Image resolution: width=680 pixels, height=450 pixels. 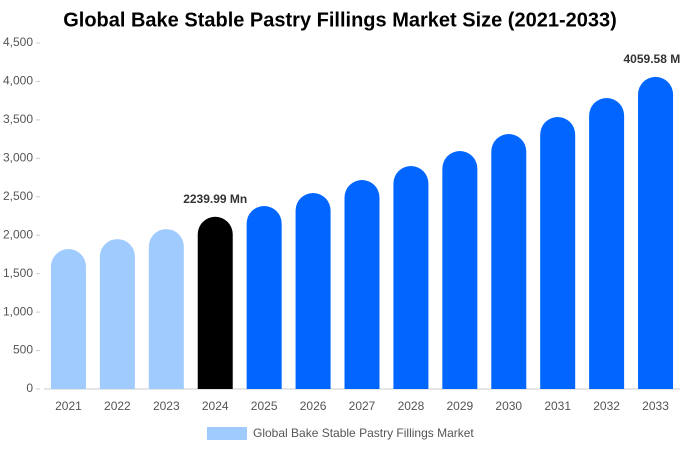 What do you see at coordinates (18, 81) in the screenshot?
I see `y-tick-label: 4,000` at bounding box center [18, 81].